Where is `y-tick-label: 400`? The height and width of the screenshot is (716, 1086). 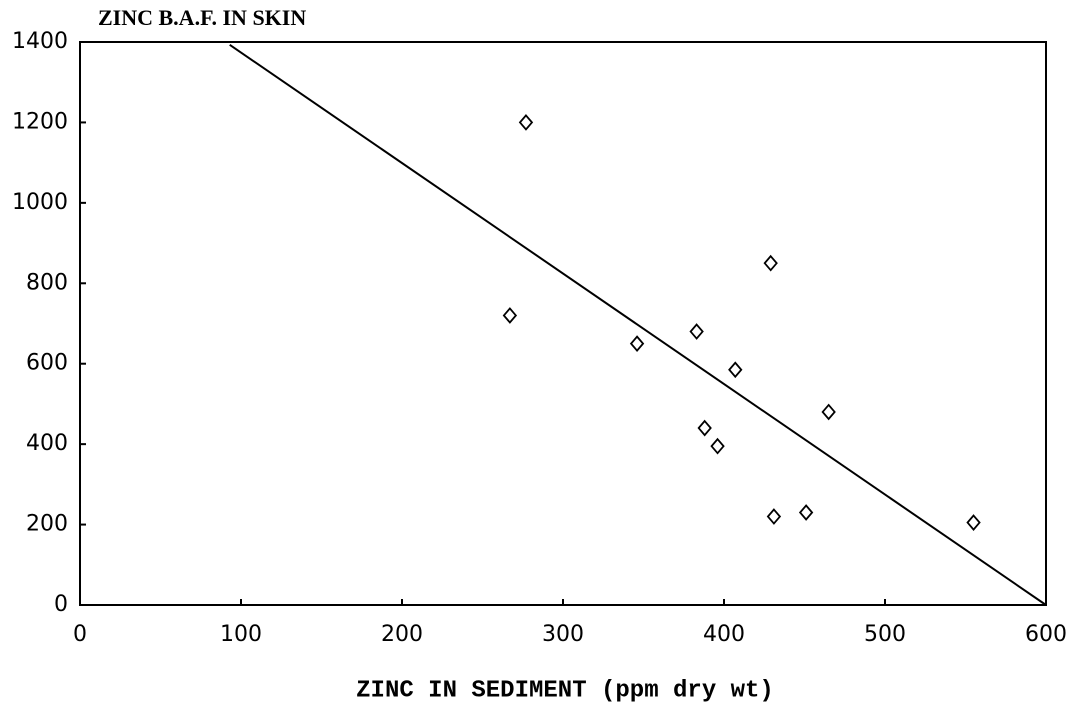 y-tick-label: 400 is located at coordinates (47, 443).